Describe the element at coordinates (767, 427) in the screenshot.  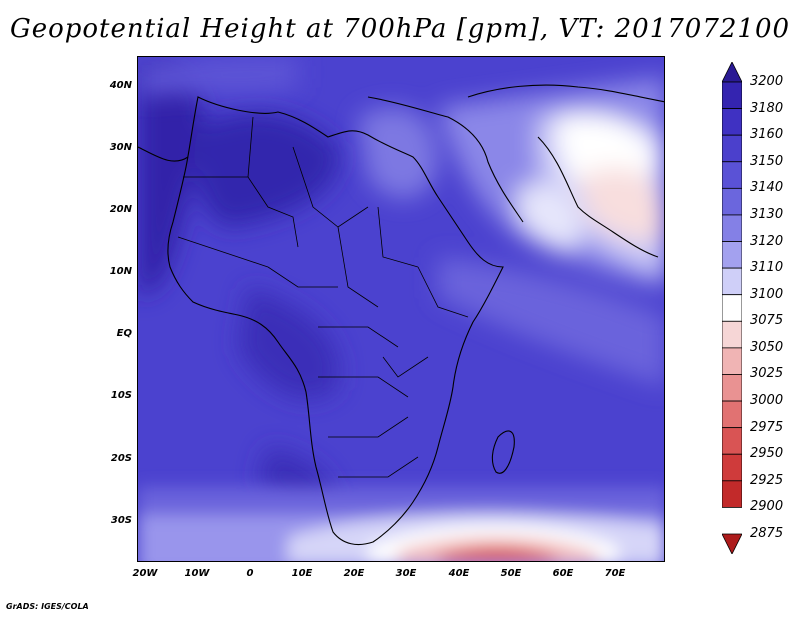
I see `colorbar-label: 2975` at that location.